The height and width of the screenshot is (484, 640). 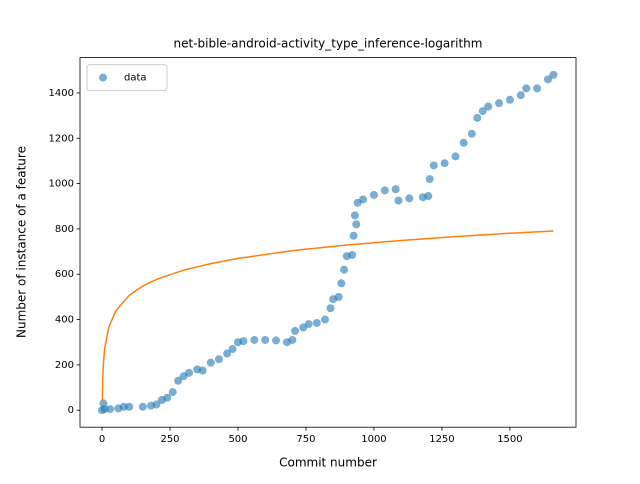 I want to click on y-tick-label: 800, so click(x=64, y=229).